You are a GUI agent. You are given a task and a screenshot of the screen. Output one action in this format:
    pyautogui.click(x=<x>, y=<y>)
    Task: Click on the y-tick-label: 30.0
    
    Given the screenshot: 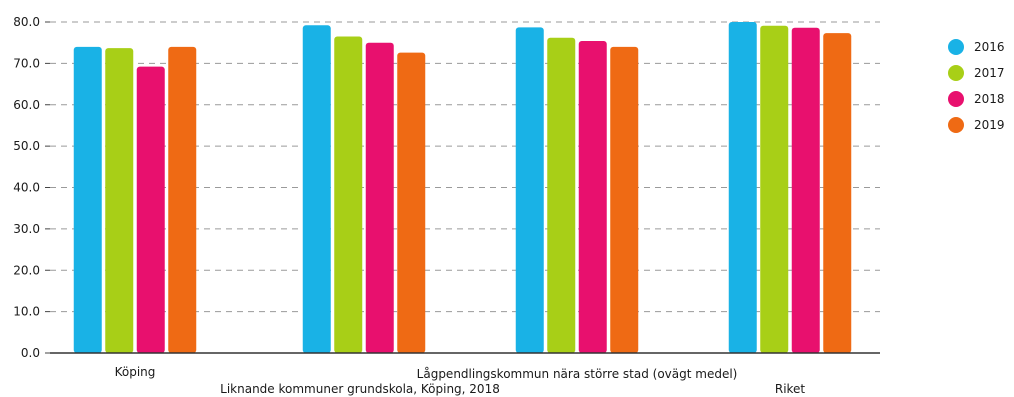 What is the action you would take?
    pyautogui.click(x=26, y=229)
    